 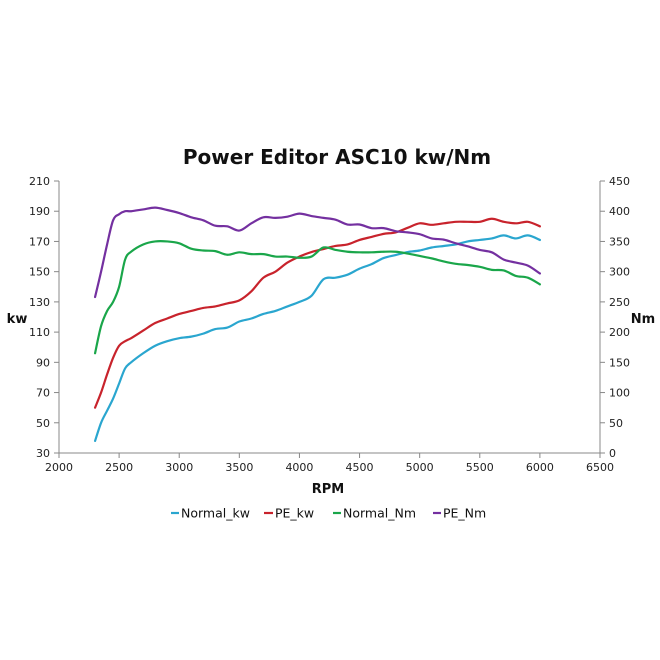 I want to click on series-line-normal-nm, so click(x=317, y=297).